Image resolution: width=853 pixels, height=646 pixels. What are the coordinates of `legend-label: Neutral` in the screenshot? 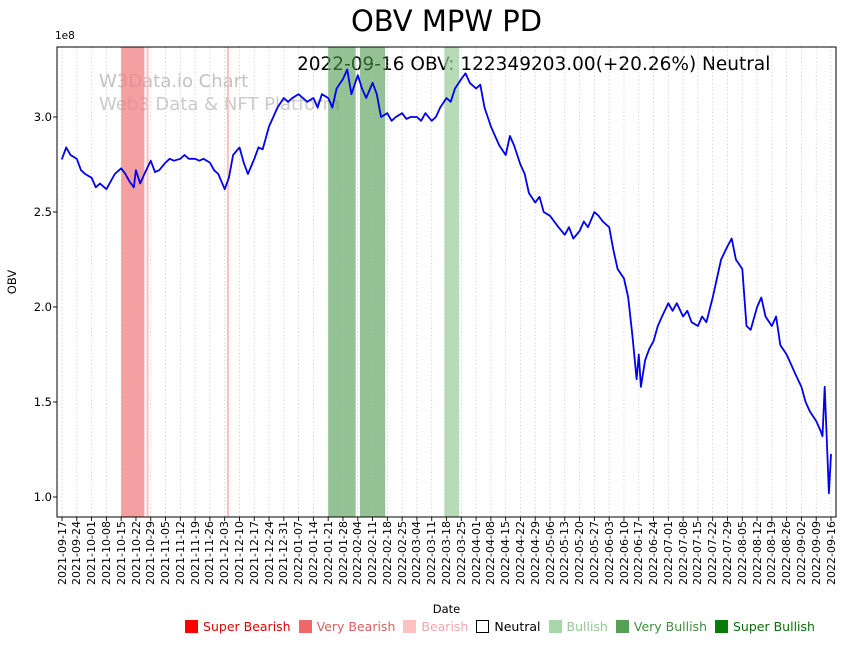 It's located at (517, 626).